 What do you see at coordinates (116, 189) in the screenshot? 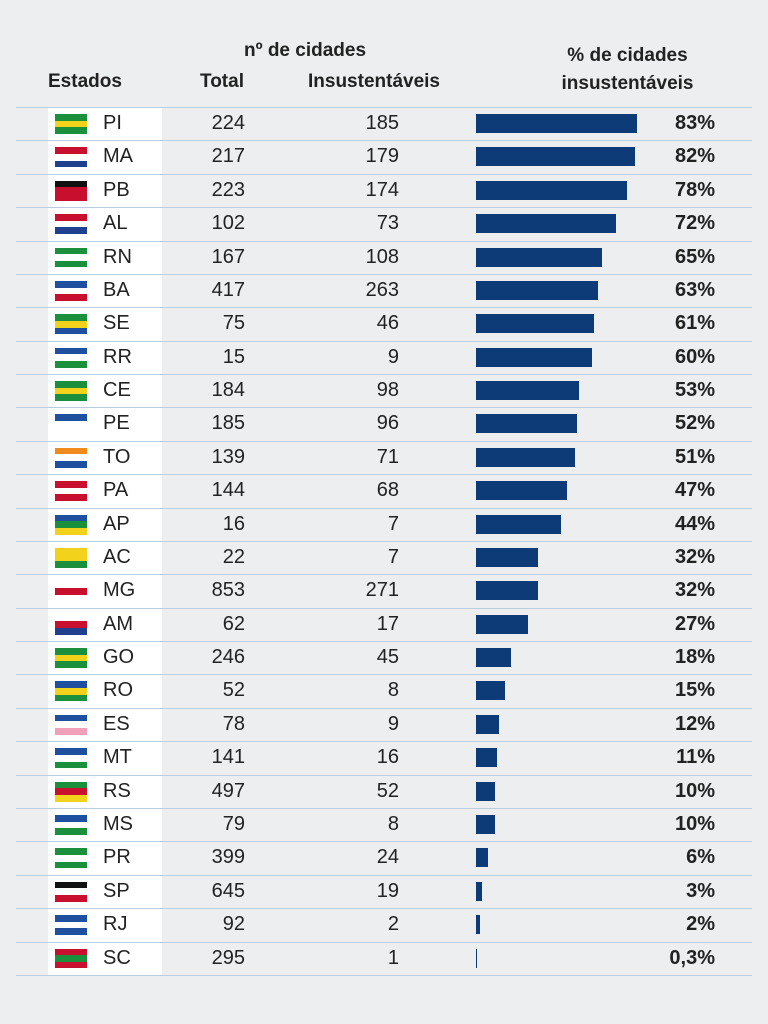
I see `state-code: PB` at bounding box center [116, 189].